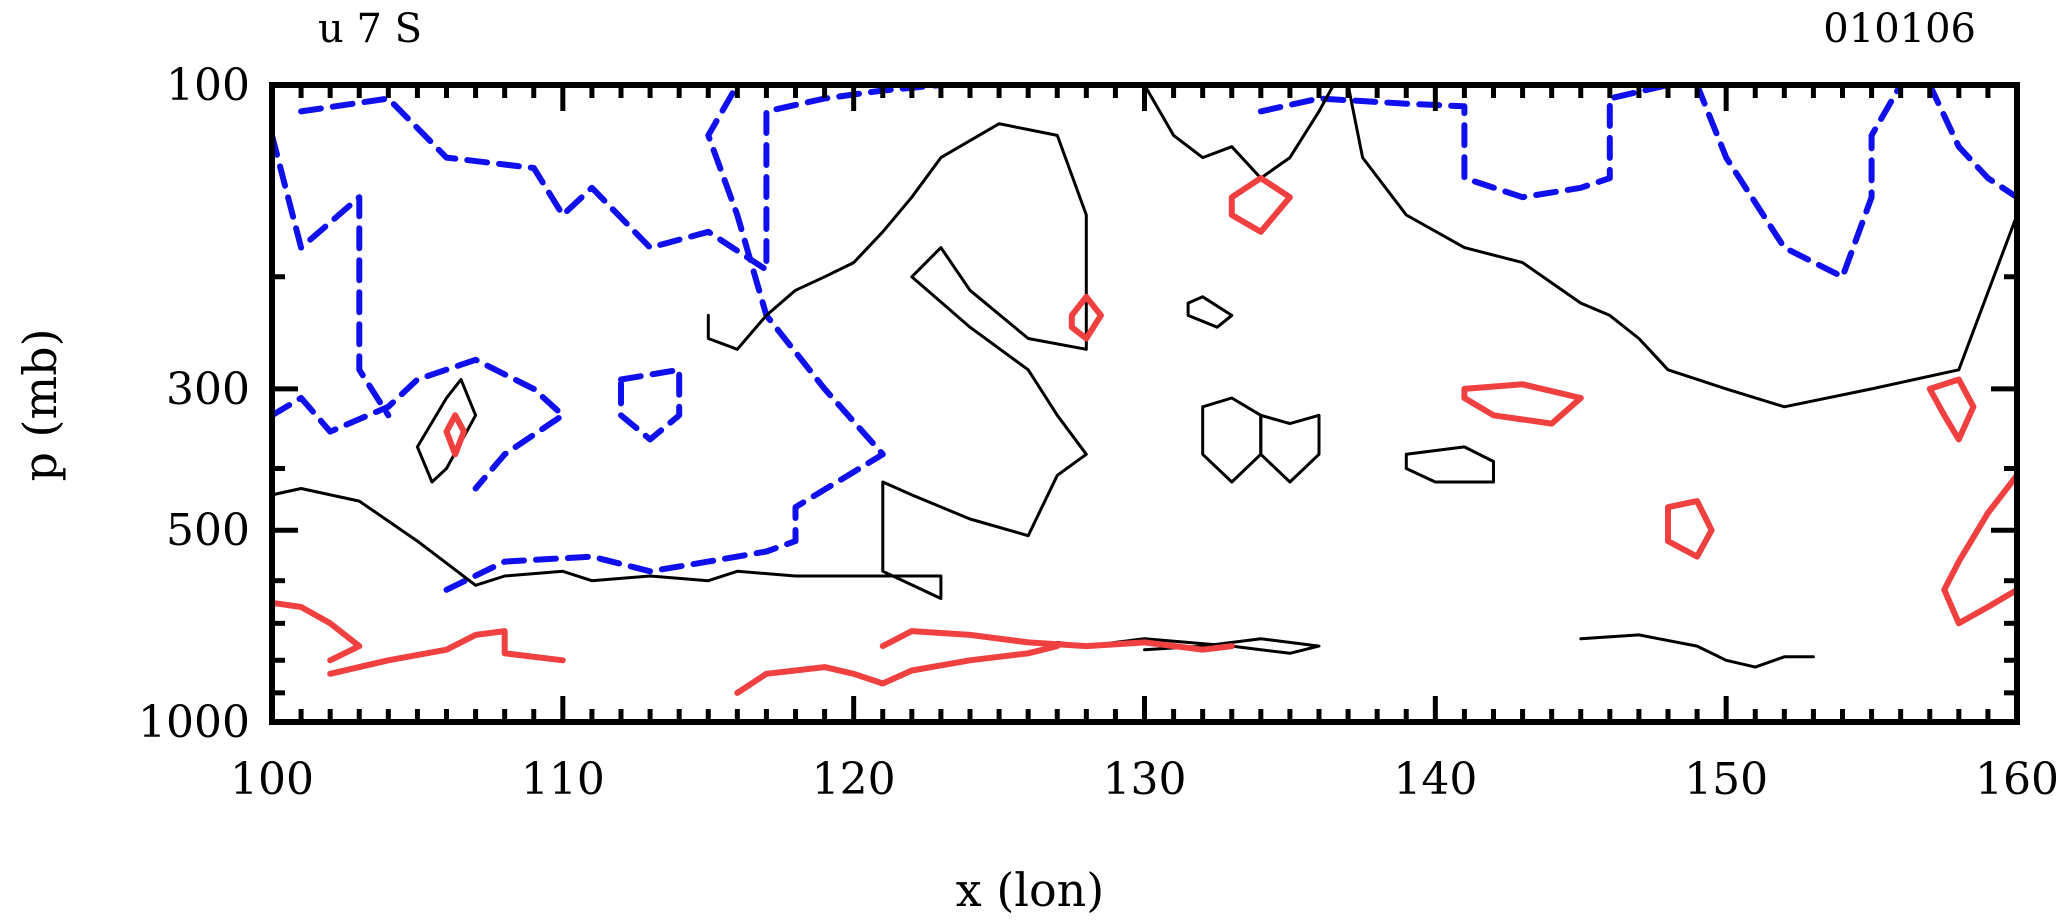 This screenshot has height=923, width=2060. I want to click on date-label: 010106, so click(1899, 29).